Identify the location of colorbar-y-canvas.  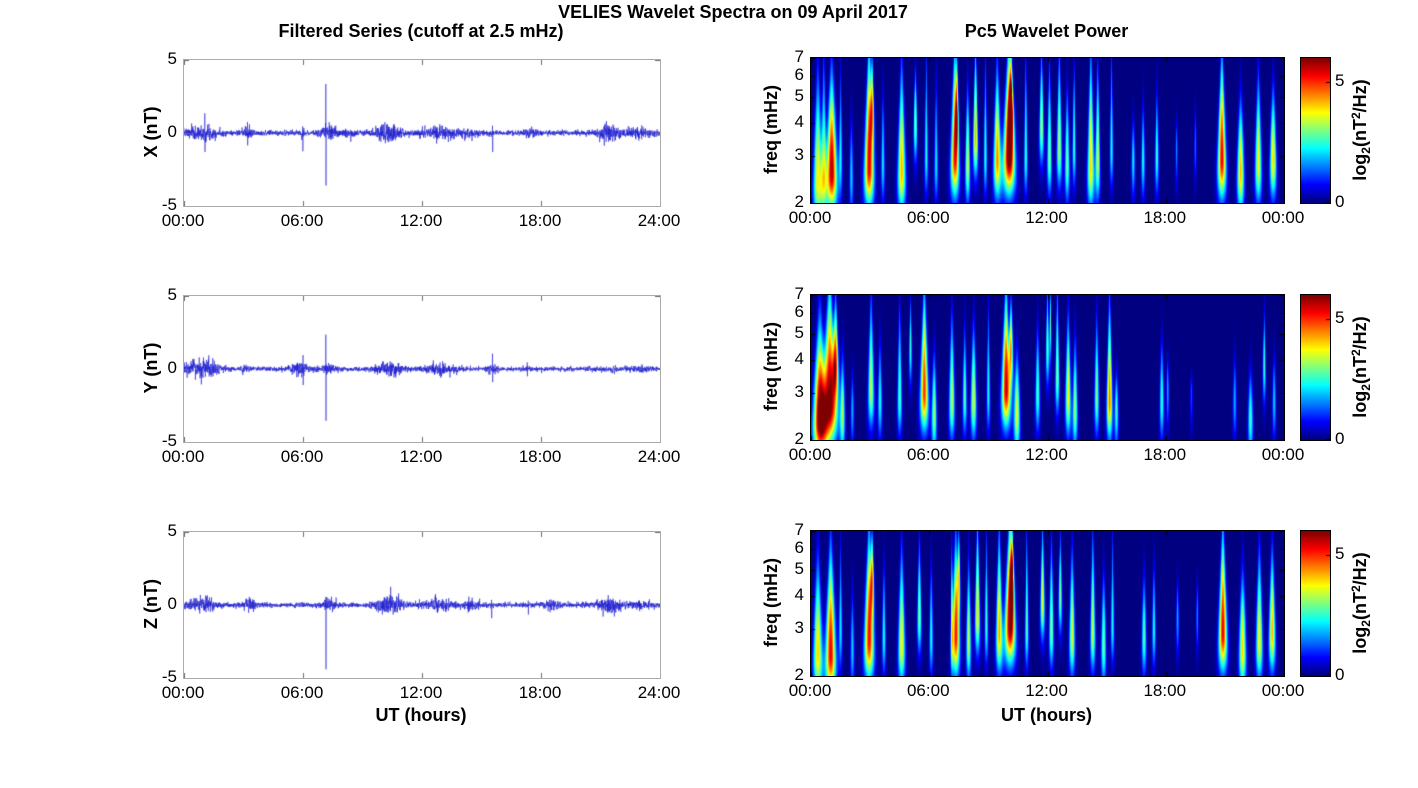
(1315, 367).